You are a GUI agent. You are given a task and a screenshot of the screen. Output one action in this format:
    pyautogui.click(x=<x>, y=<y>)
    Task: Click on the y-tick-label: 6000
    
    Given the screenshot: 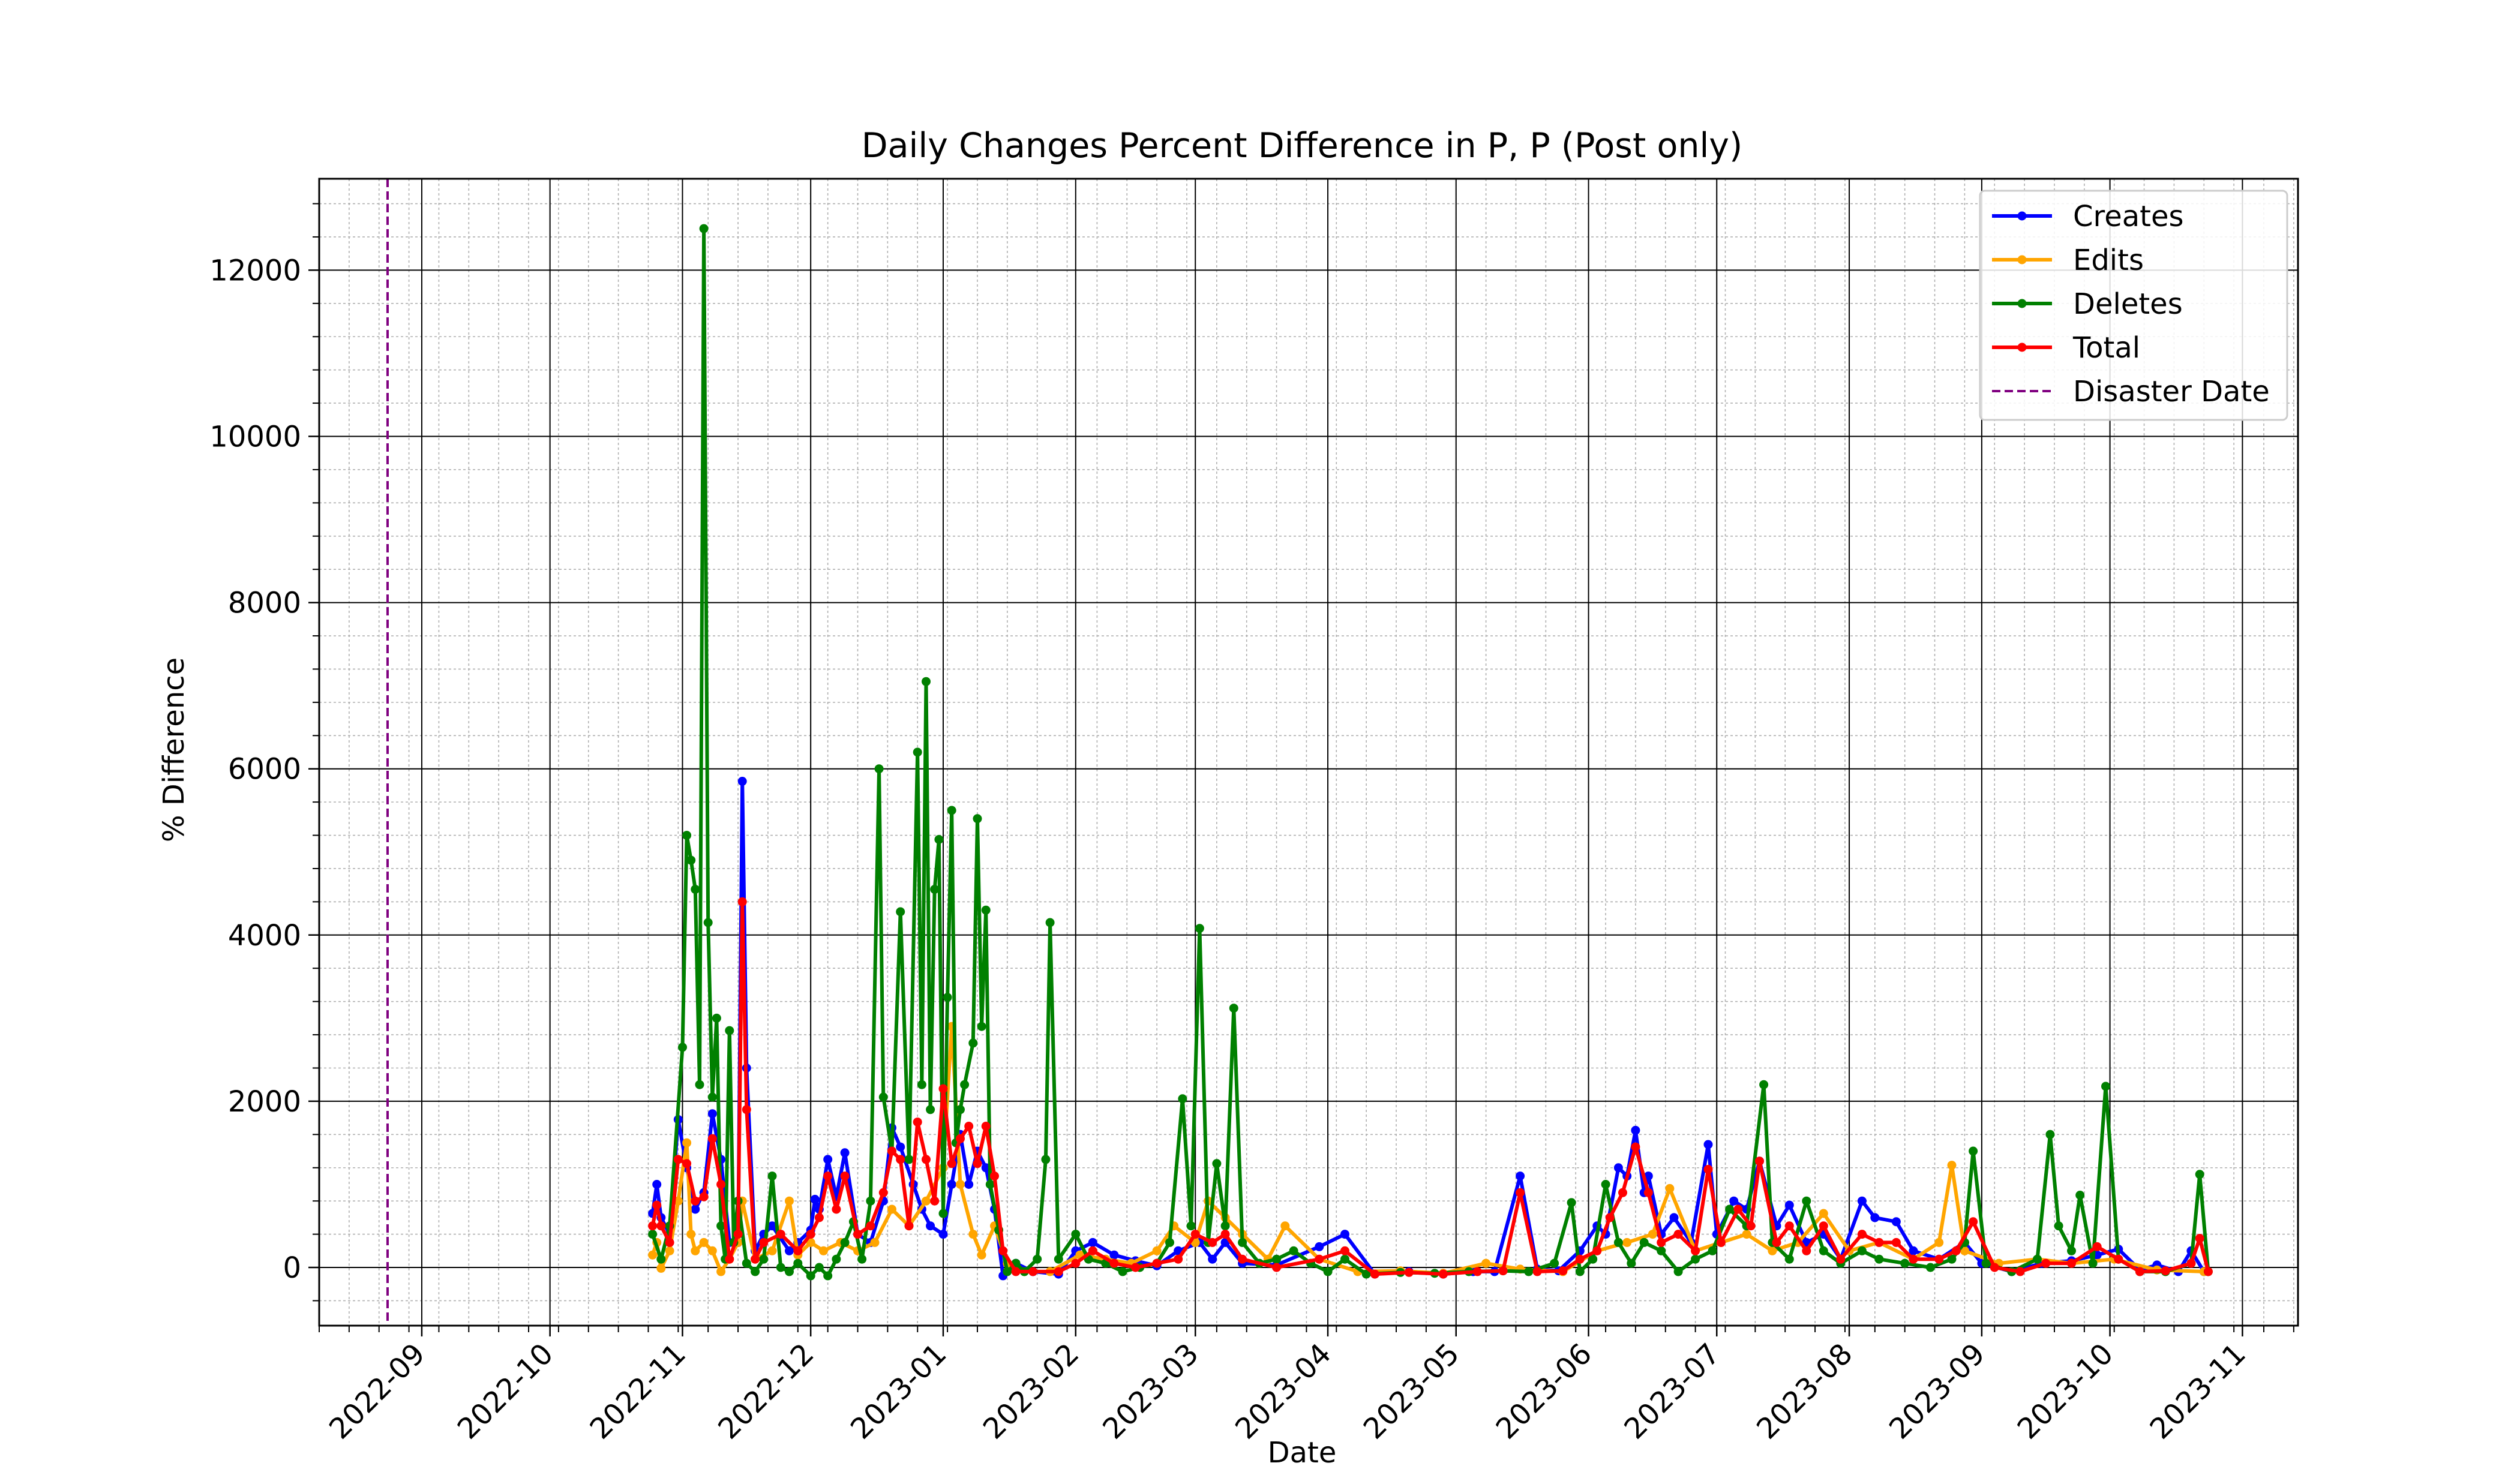 What is the action you would take?
    pyautogui.click(x=264, y=770)
    